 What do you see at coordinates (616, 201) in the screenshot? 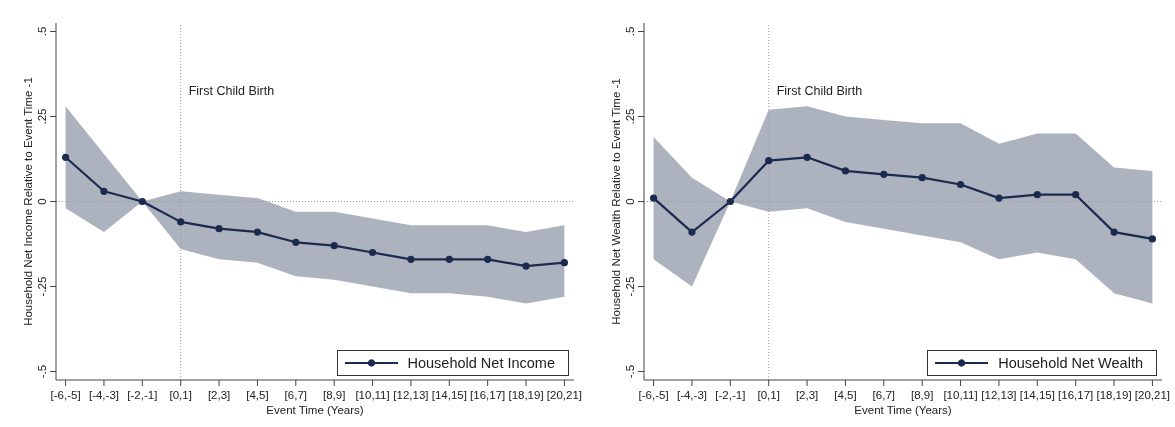
I see `y-axis-title: Household Net Wealth Relative to Event Time -1` at bounding box center [616, 201].